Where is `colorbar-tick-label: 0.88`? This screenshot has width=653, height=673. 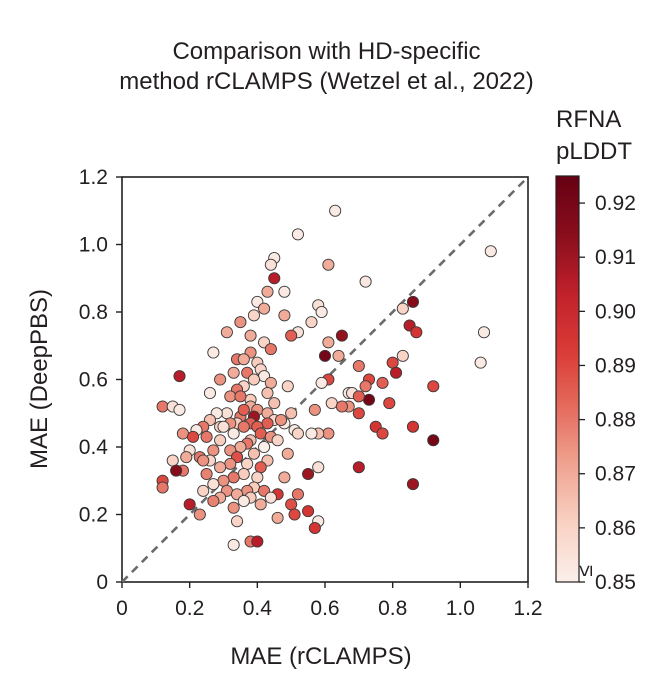
colorbar-tick-label: 0.88 is located at coordinates (615, 420).